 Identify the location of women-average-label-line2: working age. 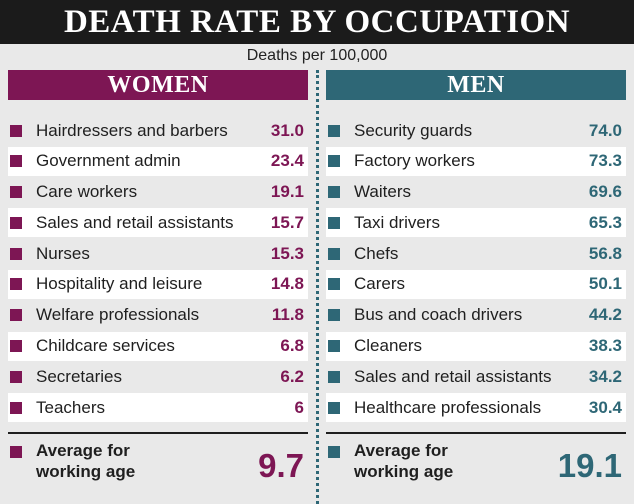
(86, 471).